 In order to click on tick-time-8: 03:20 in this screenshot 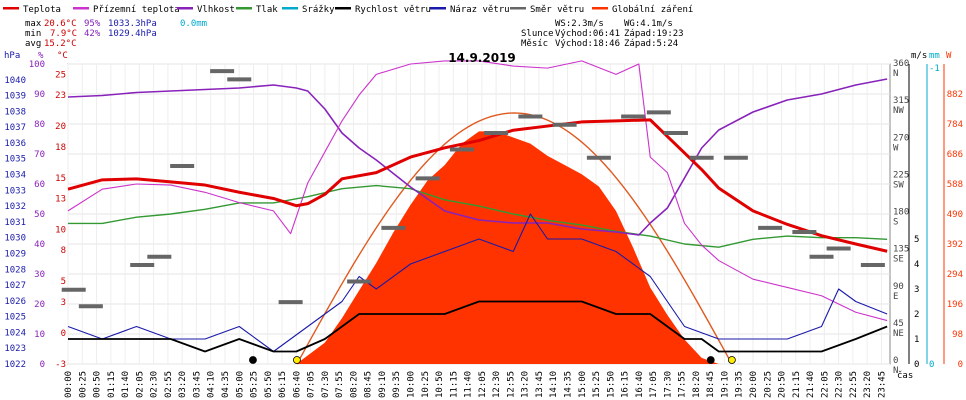, I will do `click(183, 384)`.